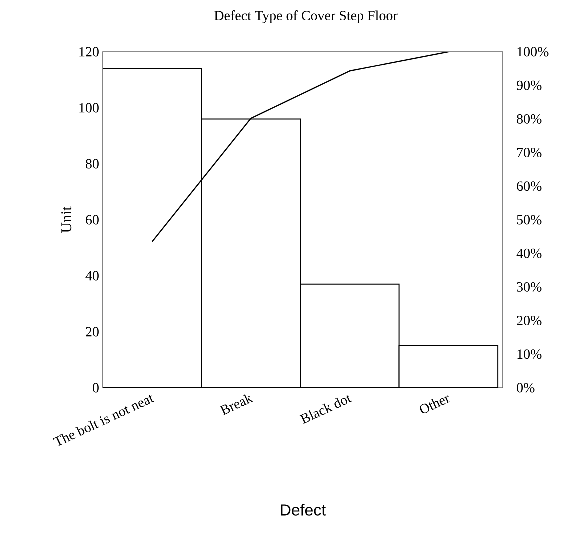 The height and width of the screenshot is (555, 570). Describe the element at coordinates (530, 355) in the screenshot. I see `y2-tick-label: 10%` at that location.